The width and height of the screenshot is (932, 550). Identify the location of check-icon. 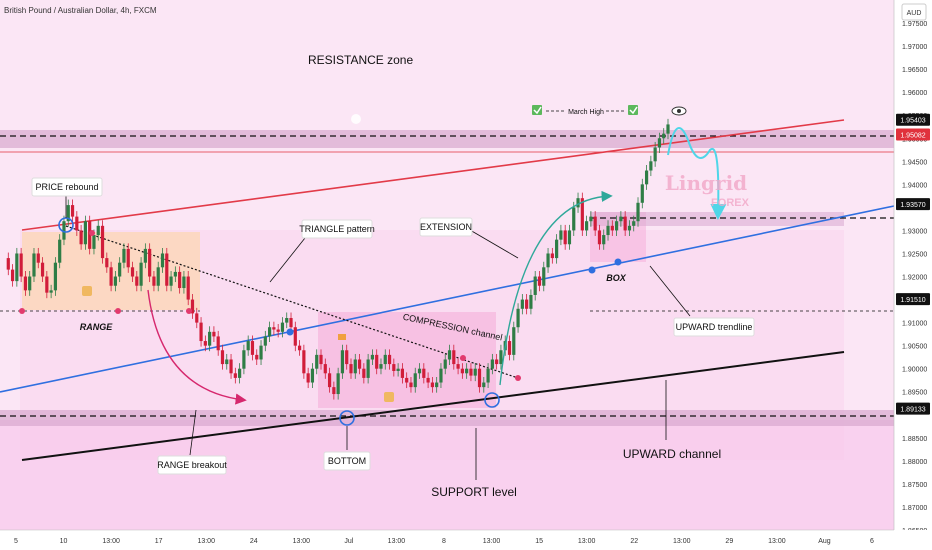
(537, 110).